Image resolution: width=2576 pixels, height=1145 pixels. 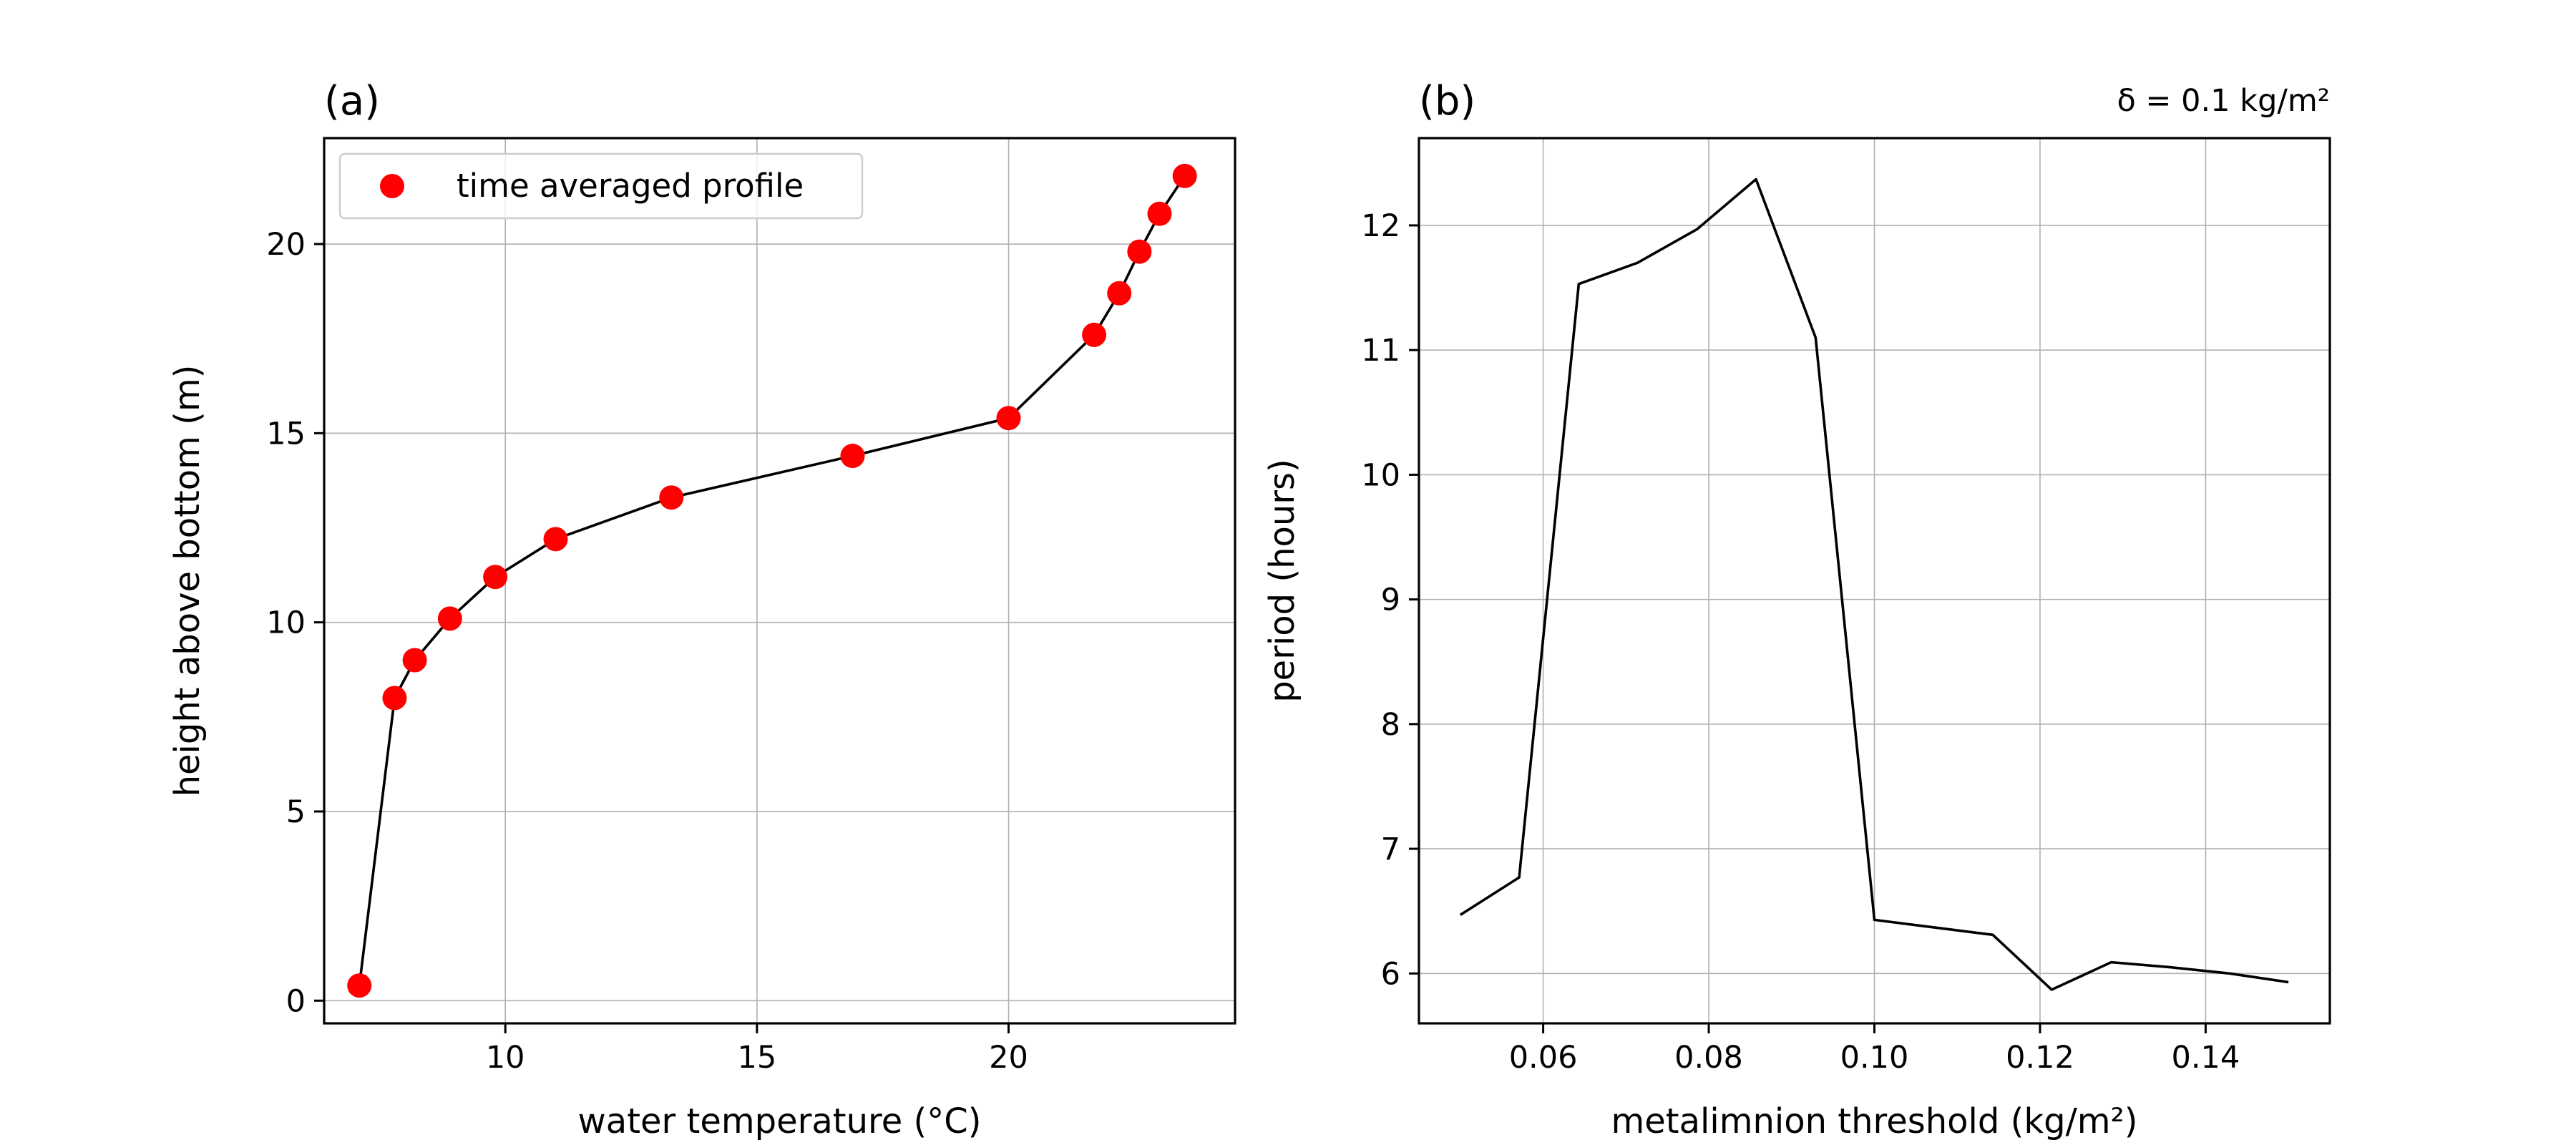 I want to click on x-tick-label: 0.08, so click(x=1708, y=1058).